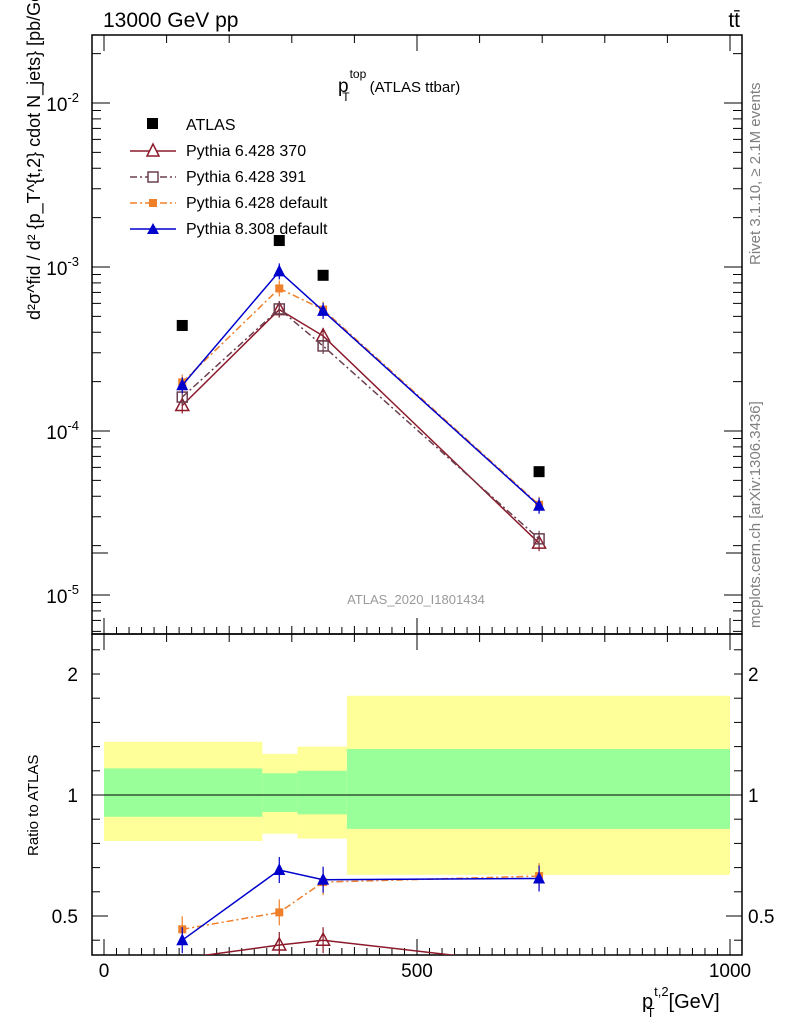 The width and height of the screenshot is (786, 1024). Describe the element at coordinates (211, 125) in the screenshot. I see `legend-atlas-label: ATLAS` at that location.